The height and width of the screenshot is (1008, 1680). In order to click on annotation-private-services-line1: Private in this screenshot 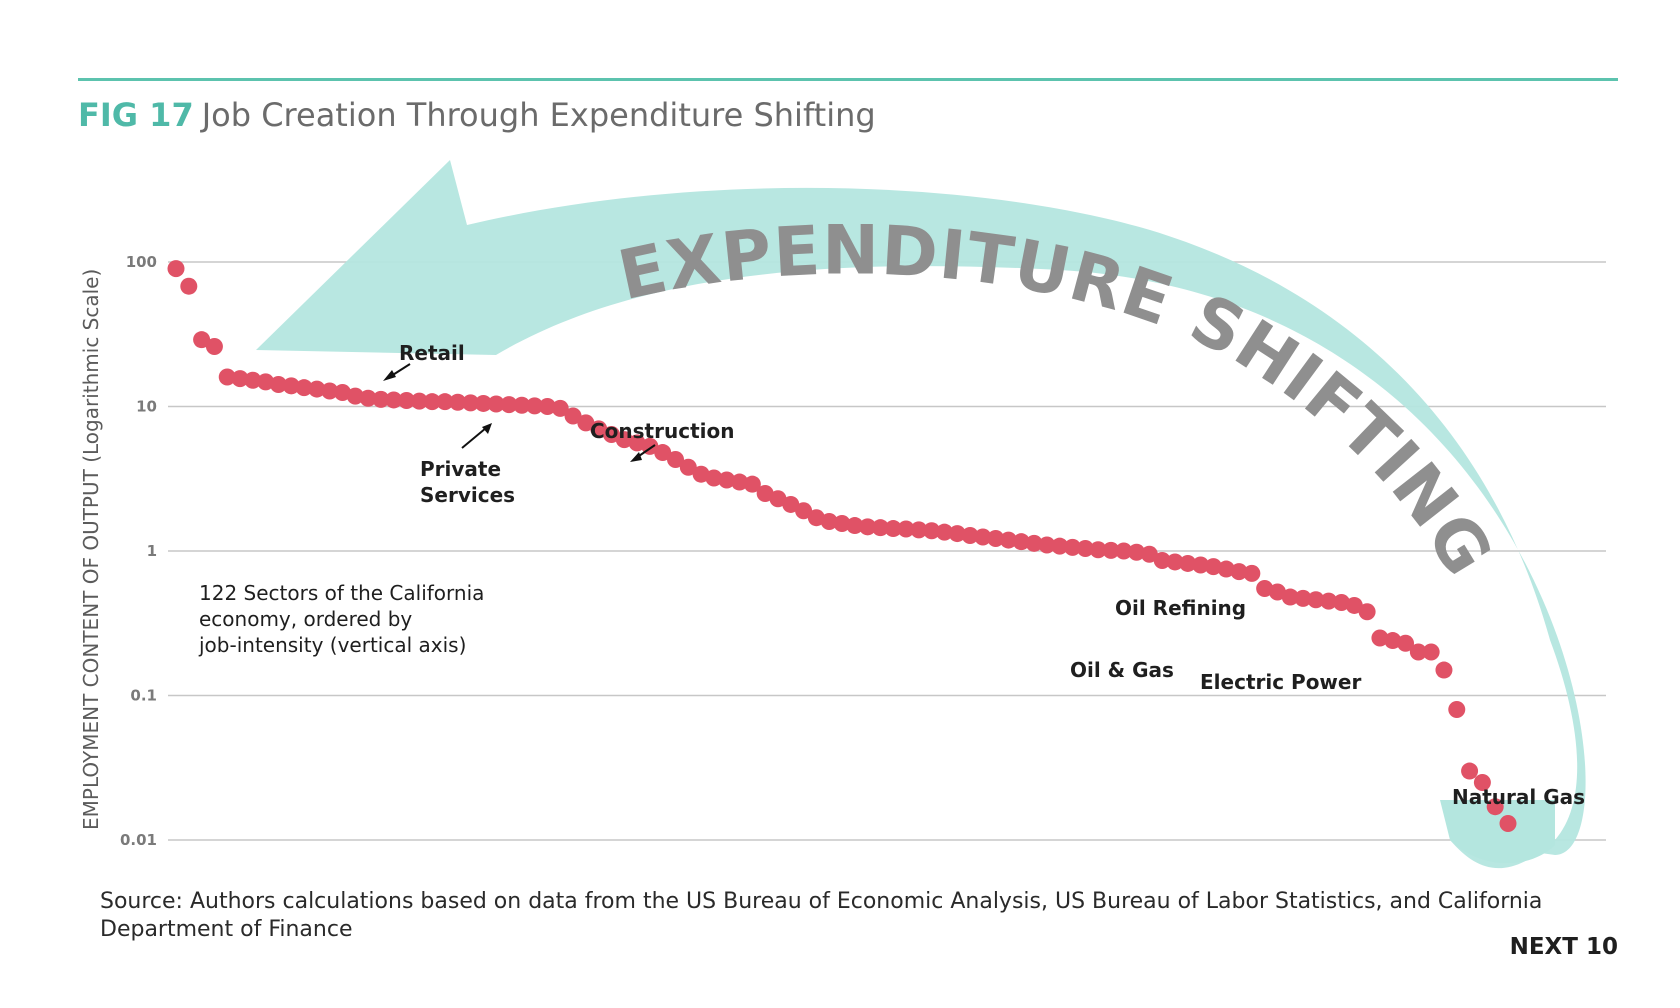, I will do `click(460, 469)`.